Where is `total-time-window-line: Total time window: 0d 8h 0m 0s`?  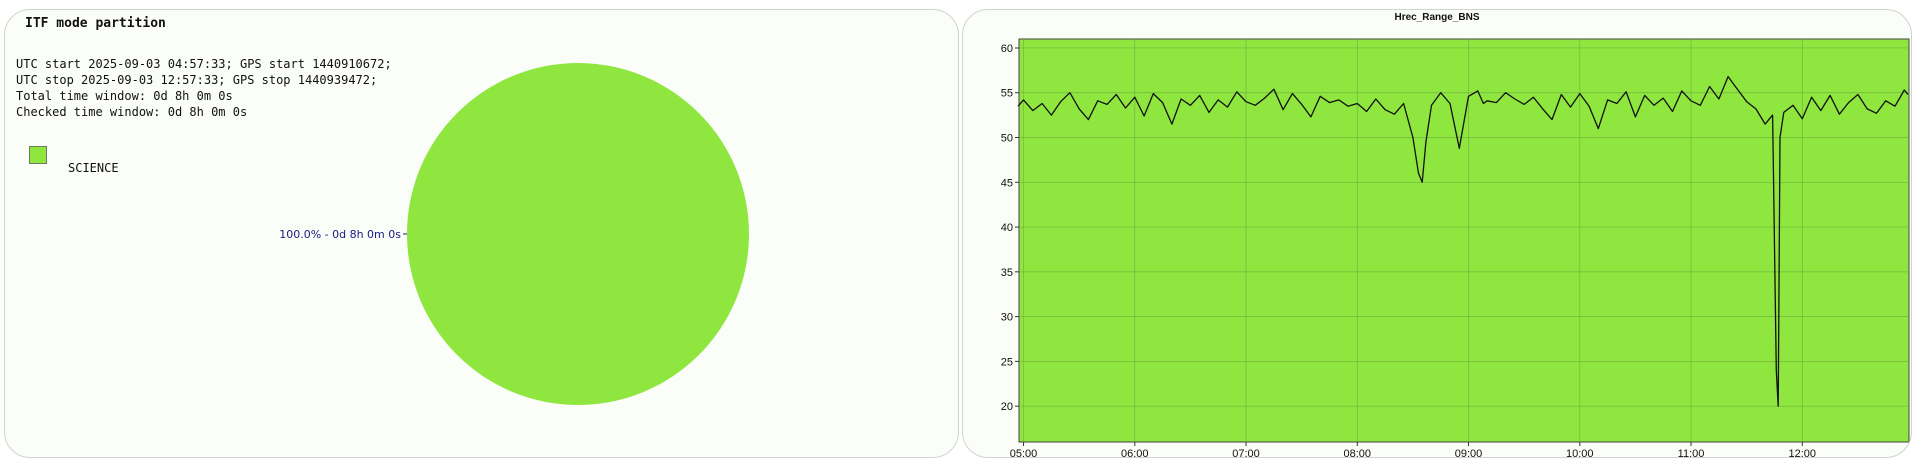 total-time-window-line: Total time window: 0d 8h 0m 0s is located at coordinates (124, 96).